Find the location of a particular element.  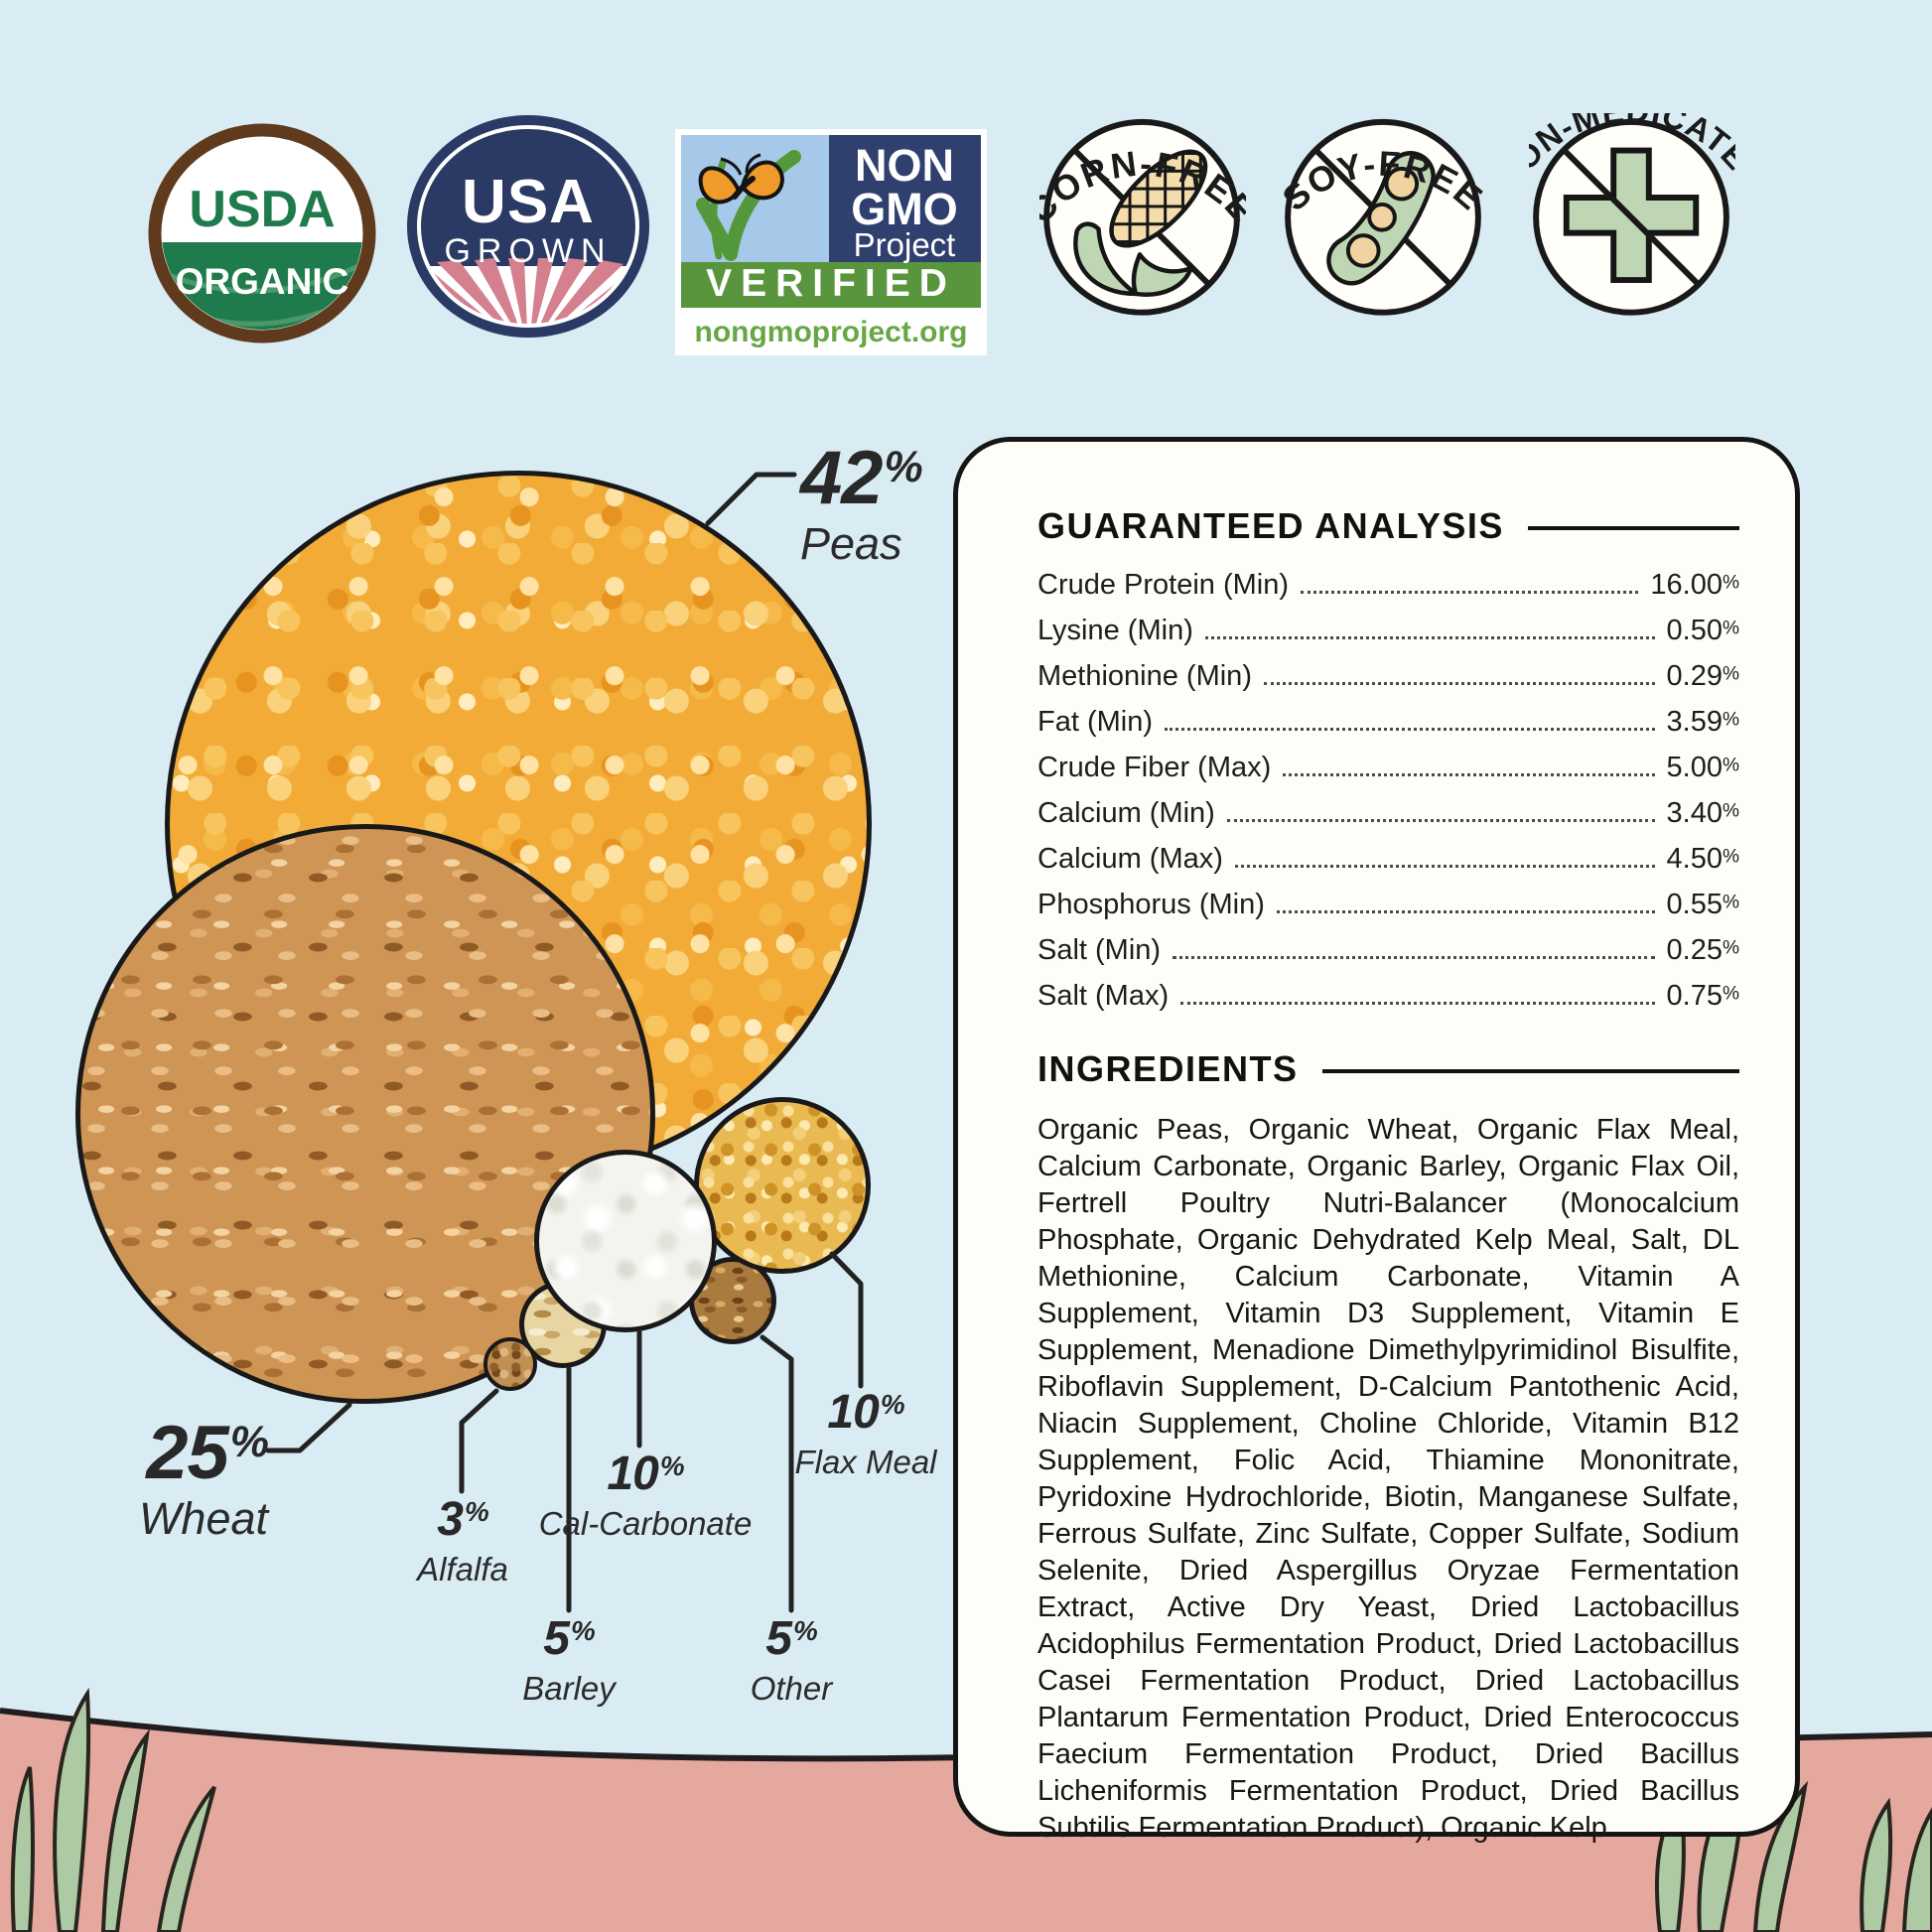

soy-free-badge: SOY-FREE is located at coordinates (1384, 217).